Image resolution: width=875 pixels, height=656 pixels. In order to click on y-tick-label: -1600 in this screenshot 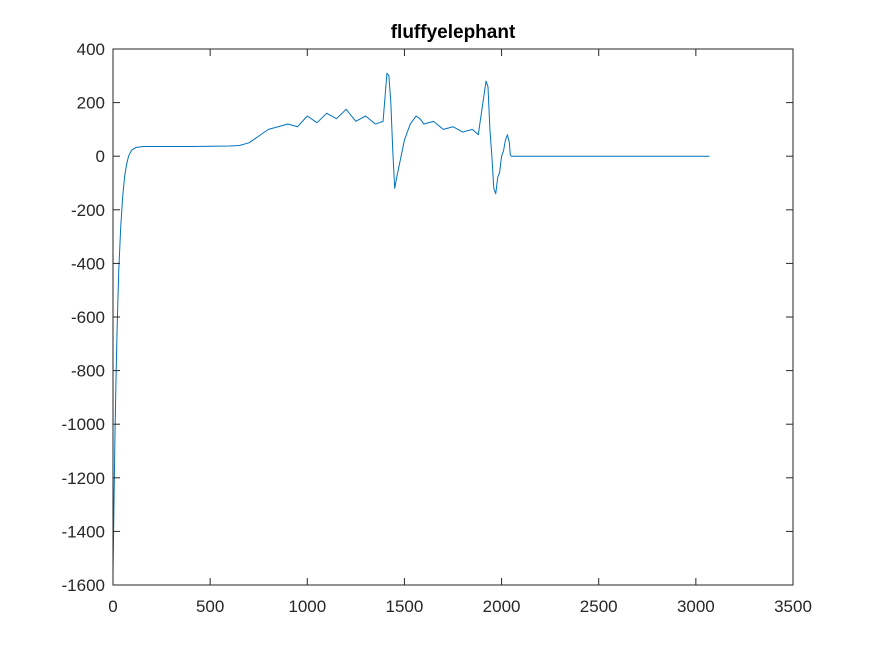, I will do `click(83, 585)`.